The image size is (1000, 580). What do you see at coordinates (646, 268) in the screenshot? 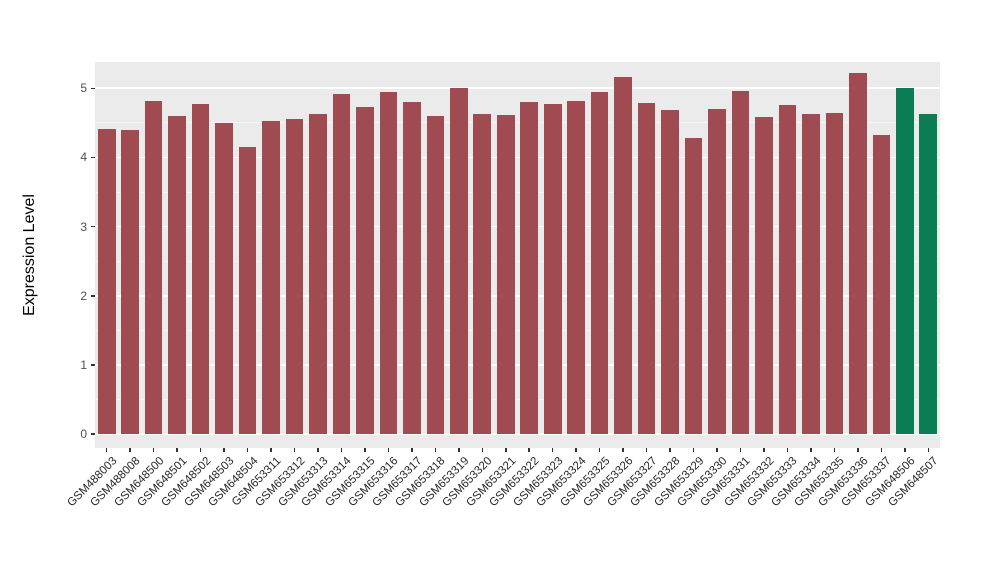
I see `bar-GSM653327` at bounding box center [646, 268].